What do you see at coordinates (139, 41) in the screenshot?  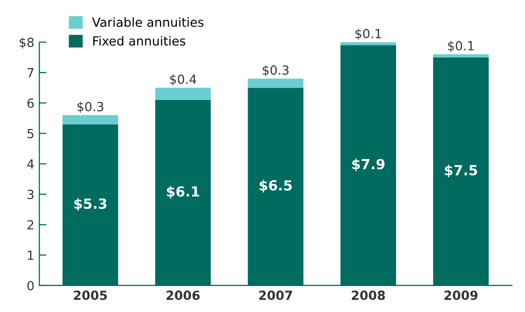 I see `legend-label: Fixed annuities` at bounding box center [139, 41].